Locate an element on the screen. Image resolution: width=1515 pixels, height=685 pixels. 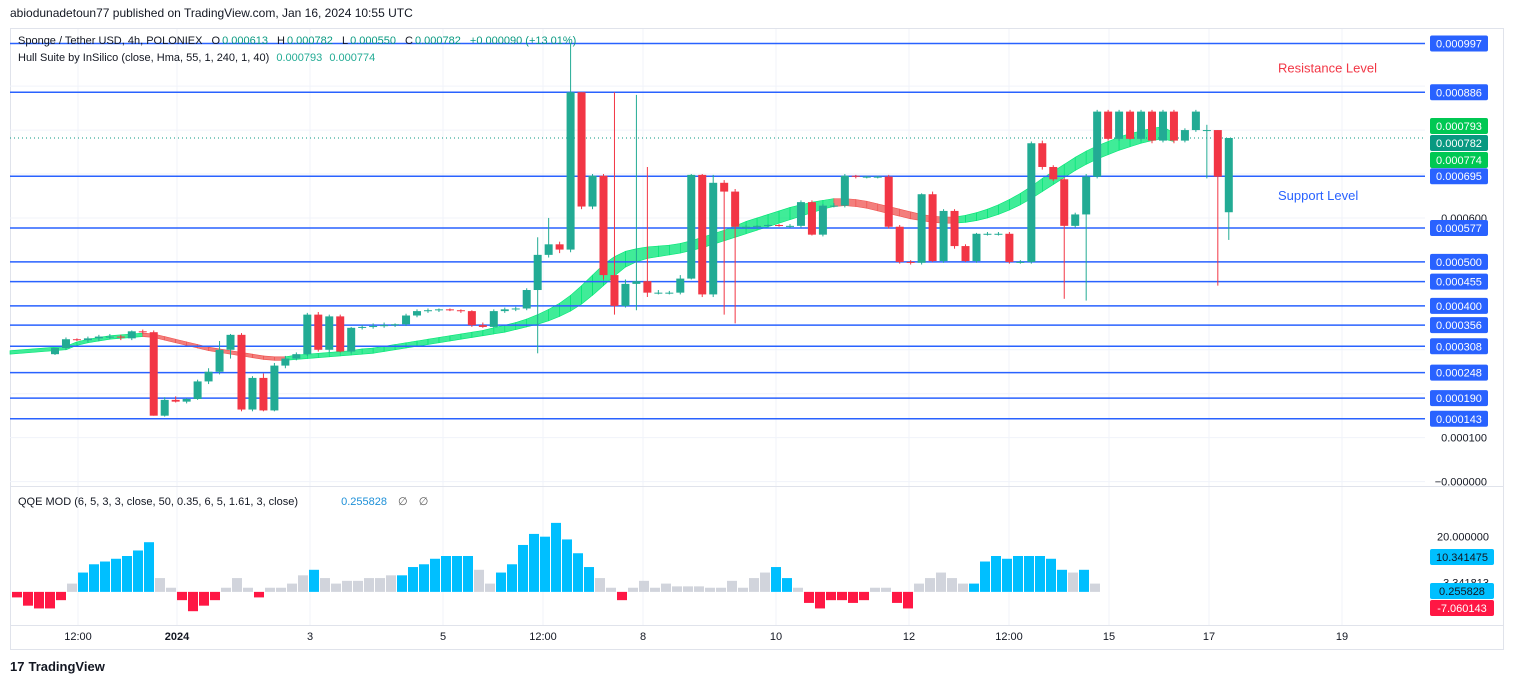
change-value: +0.000090 (+13.01%) is located at coordinates (523, 41).